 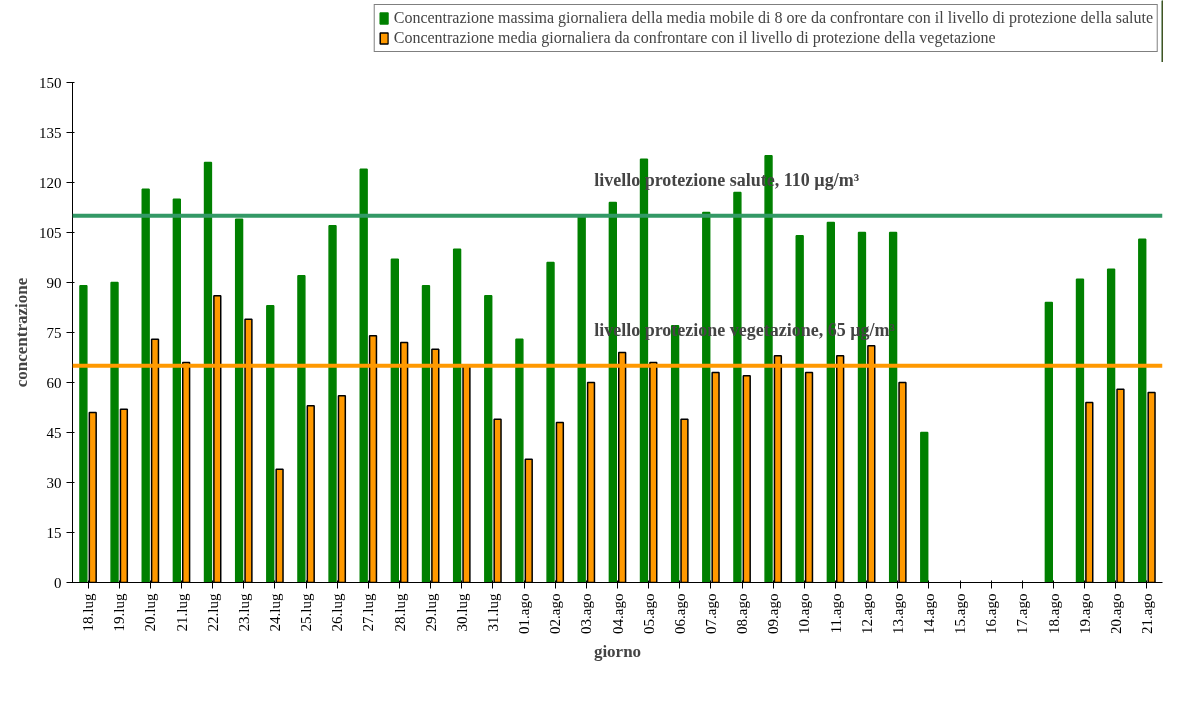 I want to click on x-tick-label: 18.lug, so click(x=88, y=612).